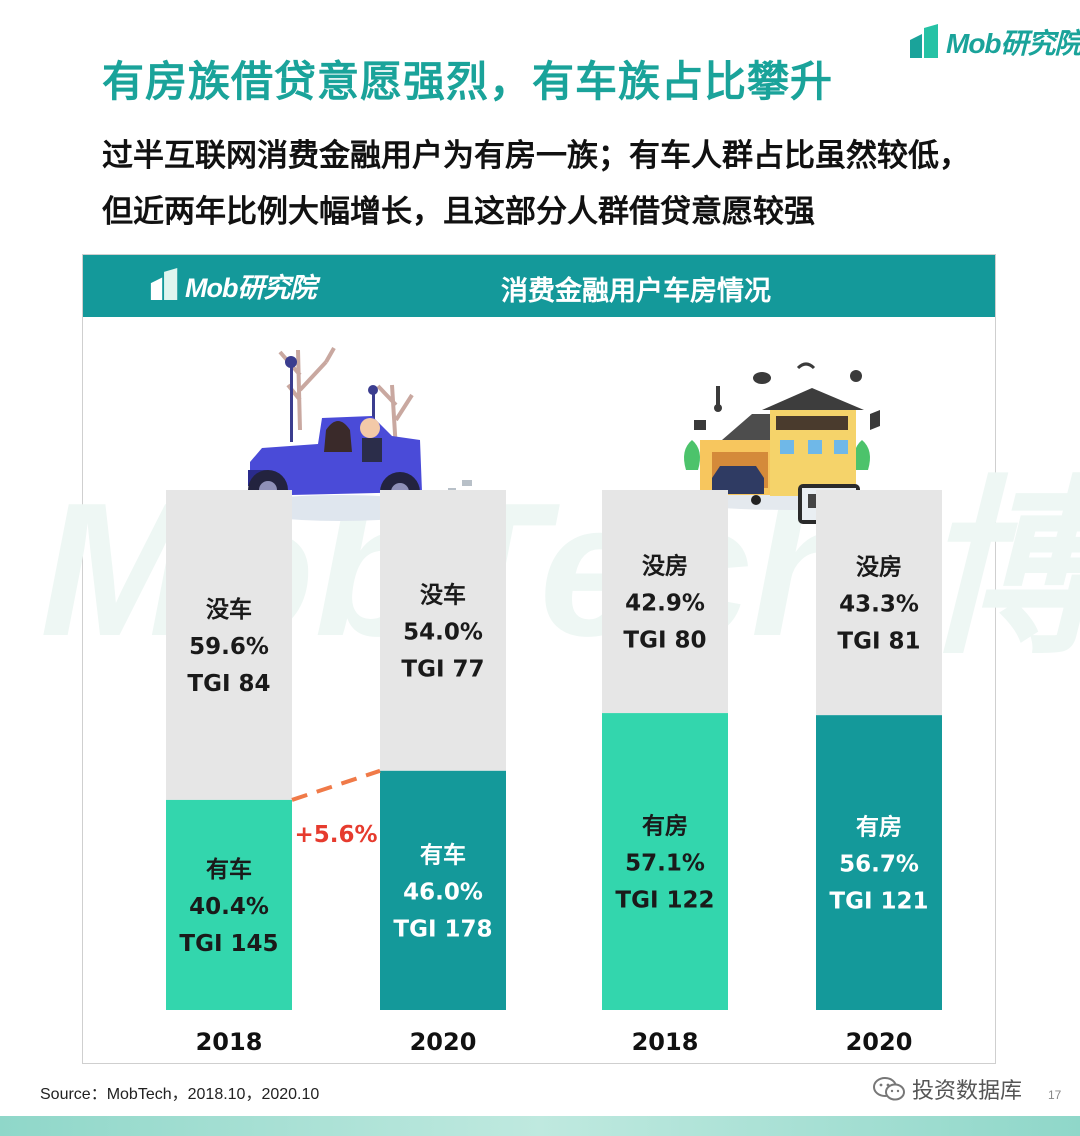  I want to click on bar-top-tgi: TGI 84, so click(228, 684).